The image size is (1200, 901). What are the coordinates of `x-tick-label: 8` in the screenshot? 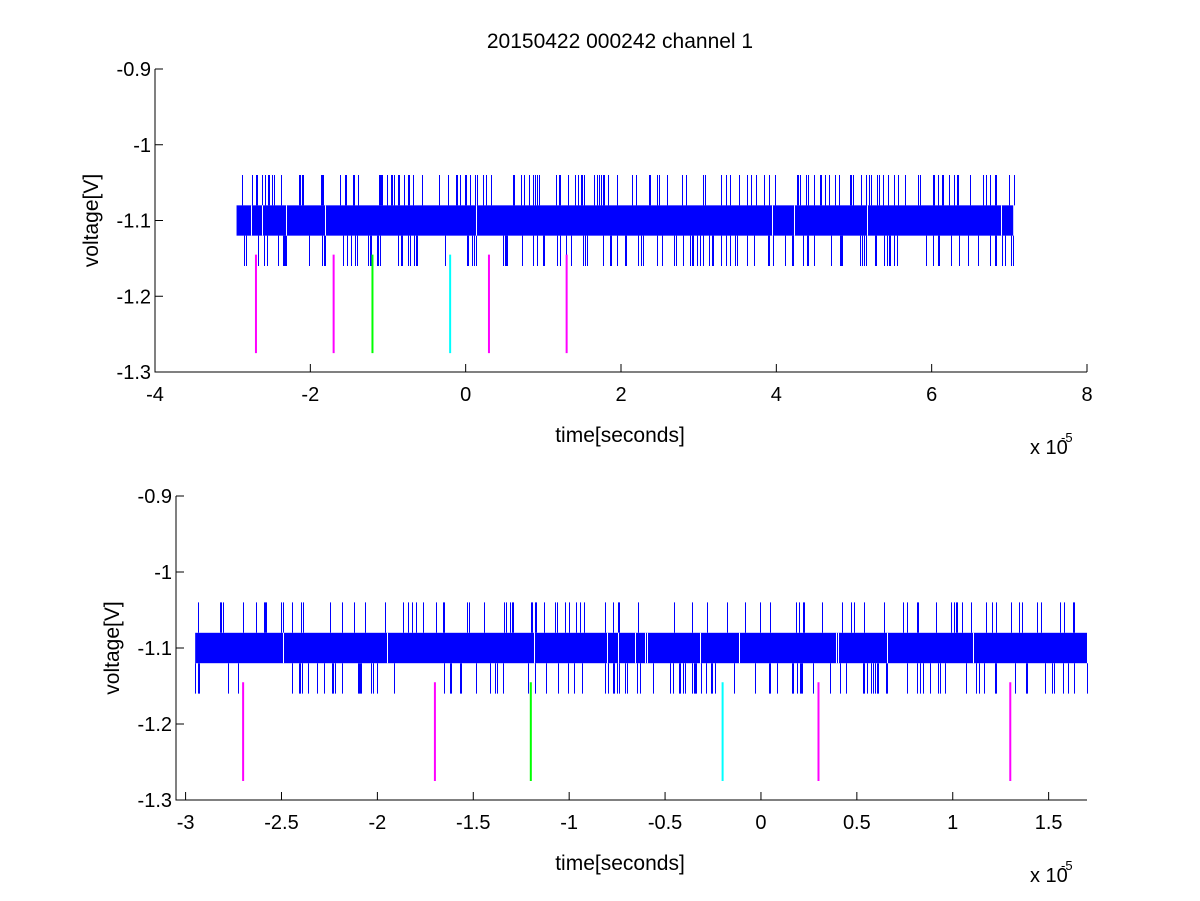 It's located at (1086, 395).